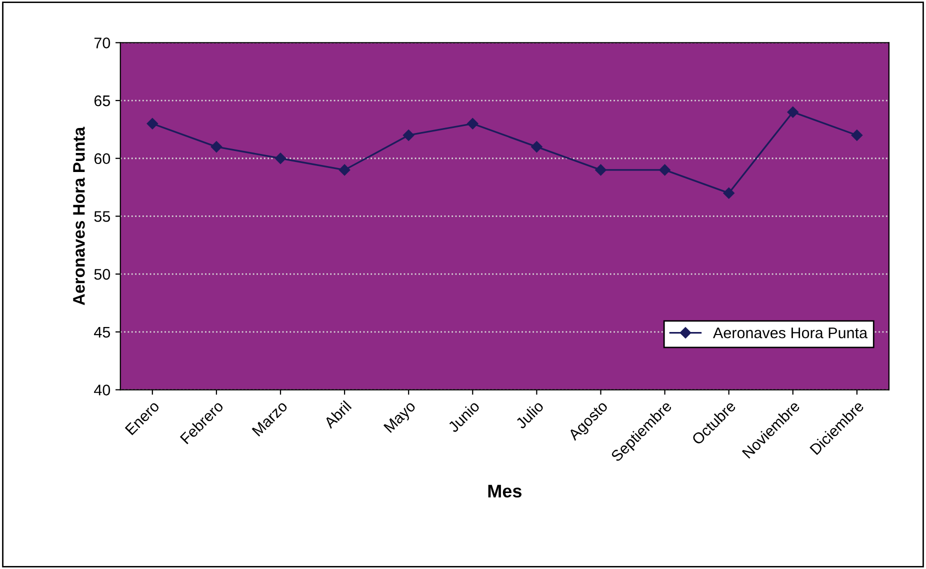 This screenshot has width=926, height=569. I want to click on y-tick-label: 60, so click(102, 158).